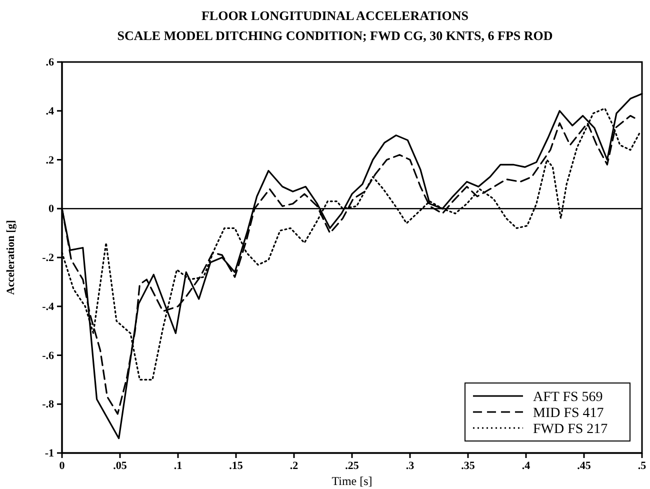 The height and width of the screenshot is (489, 650). What do you see at coordinates (335, 15) in the screenshot?
I see `chart-title: FLOOR LONGITUDINAL ACCELERATIONS` at bounding box center [335, 15].